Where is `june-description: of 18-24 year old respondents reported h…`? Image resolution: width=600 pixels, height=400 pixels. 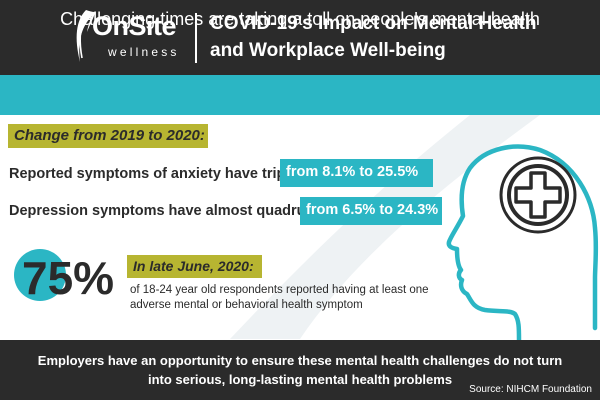 june-description: of 18-24 year old respondents reported h… is located at coordinates (279, 297).